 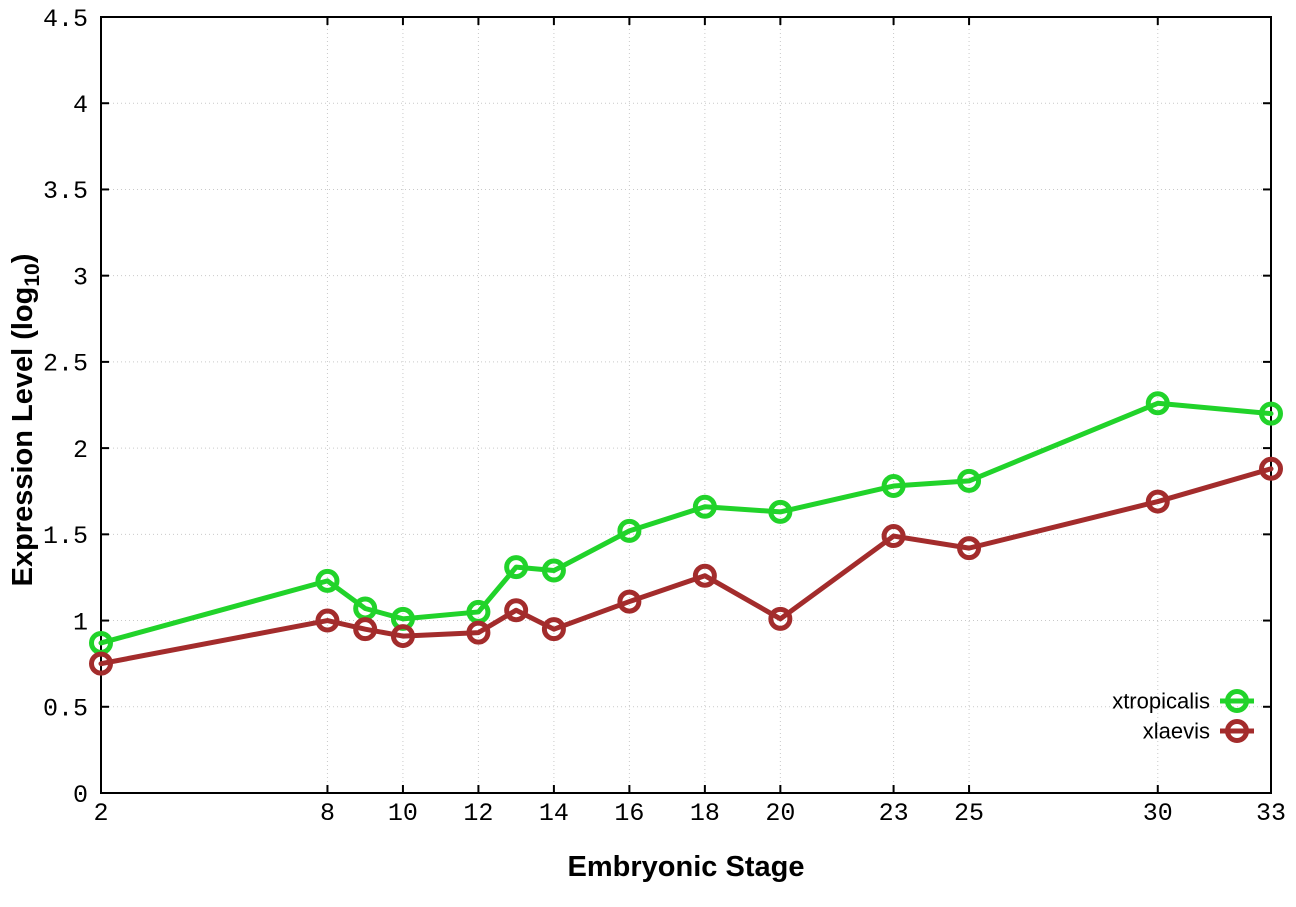 What do you see at coordinates (969, 813) in the screenshot?
I see `x-tick-label: 25` at bounding box center [969, 813].